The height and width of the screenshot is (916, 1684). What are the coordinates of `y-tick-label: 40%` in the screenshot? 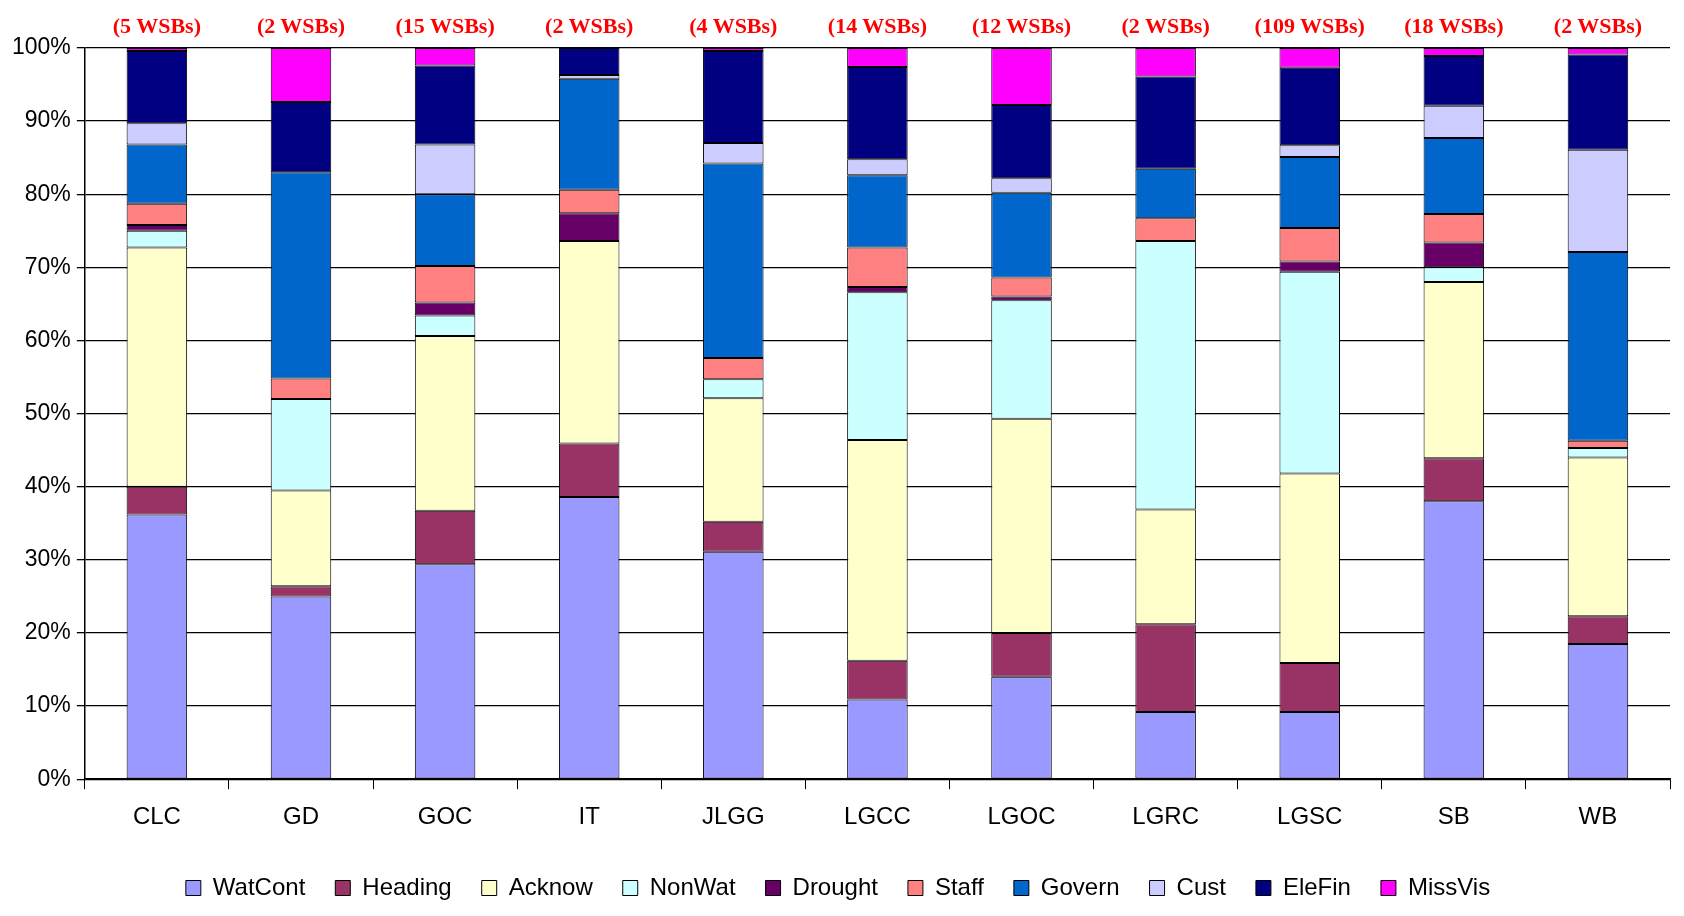 It's located at (47, 485).